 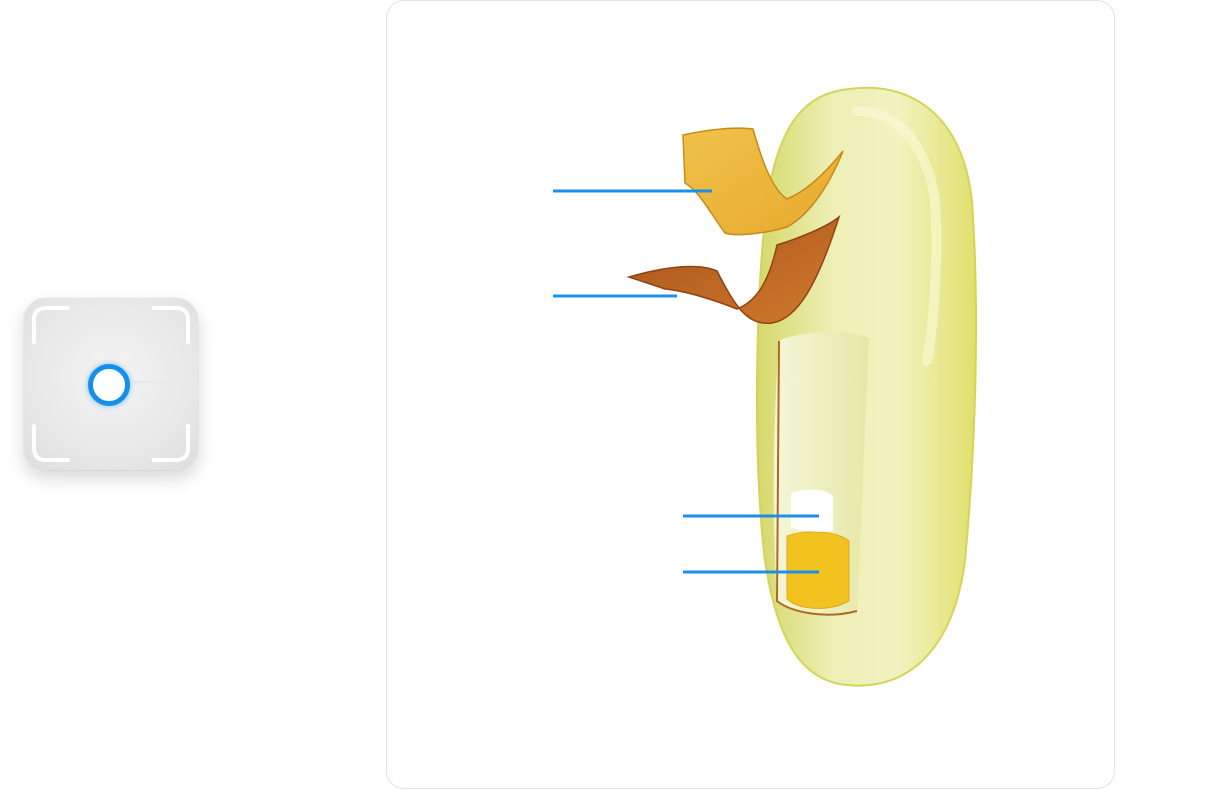 I want to click on focus-brackets-icon, so click(x=111, y=384).